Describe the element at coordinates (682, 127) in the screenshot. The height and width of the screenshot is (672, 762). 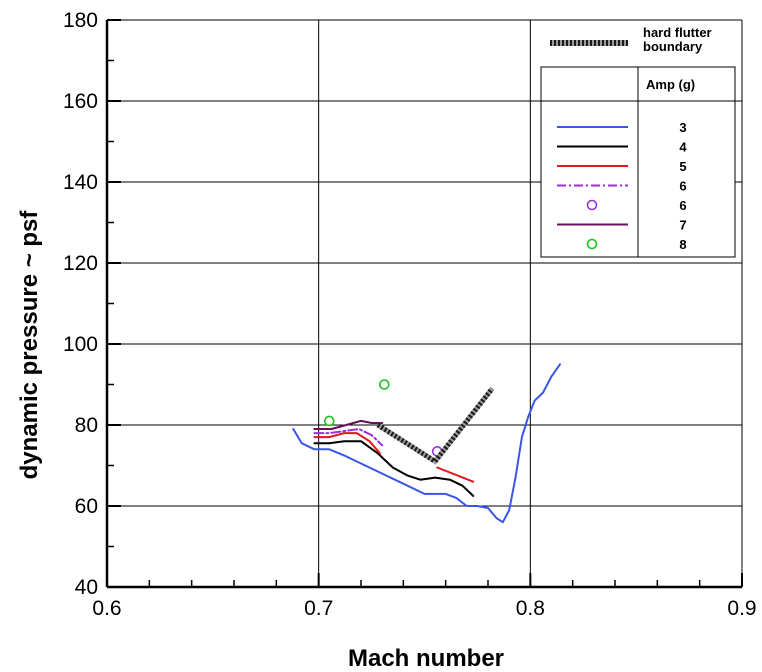
I see `legend-label: 3` at that location.